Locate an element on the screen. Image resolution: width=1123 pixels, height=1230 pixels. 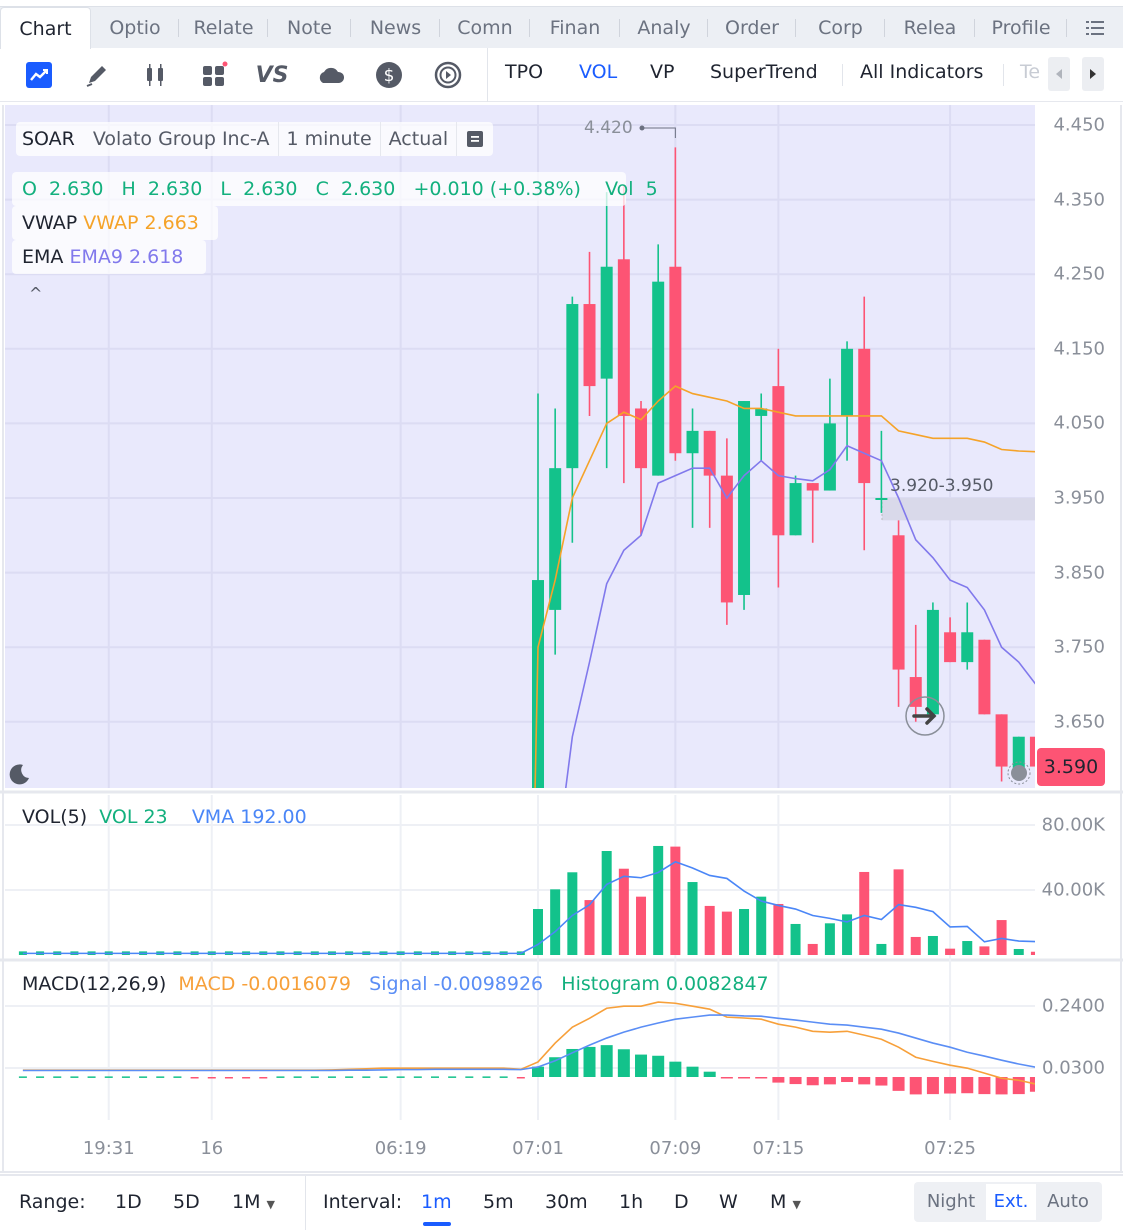
indicator-truncated: Te is located at coordinates (1030, 72).